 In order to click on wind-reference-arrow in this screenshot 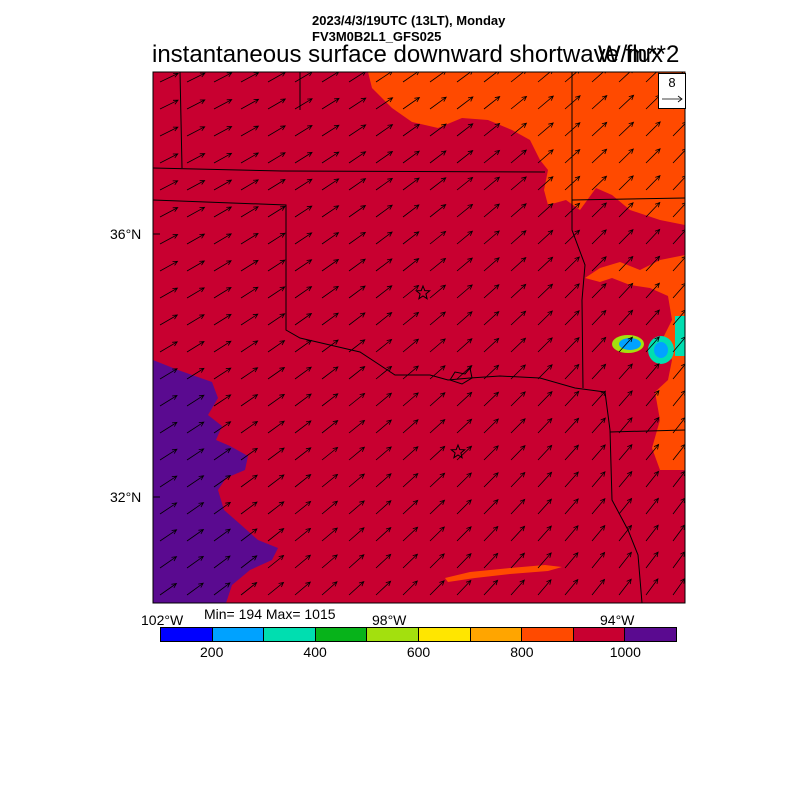, I will do `click(672, 99)`.